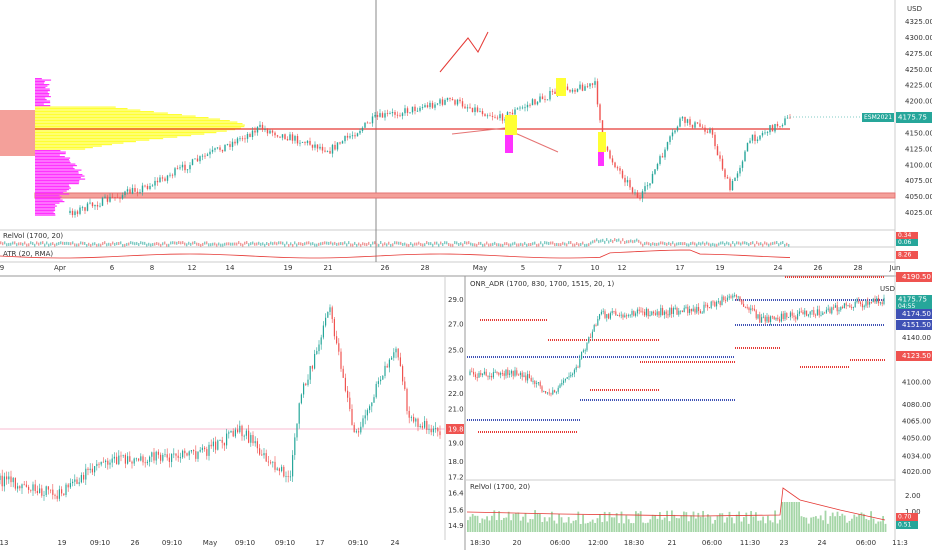 The width and height of the screenshot is (932, 550). Describe the element at coordinates (916, 325) in the screenshot. I see `level-tag-text: 4151.50` at that location.